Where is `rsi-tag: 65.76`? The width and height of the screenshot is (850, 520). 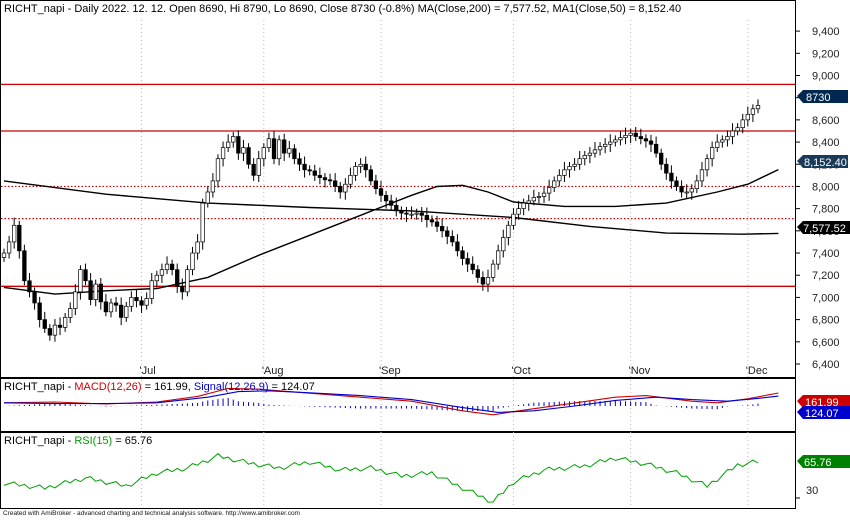 rsi-tag: 65.76 is located at coordinates (823, 462).